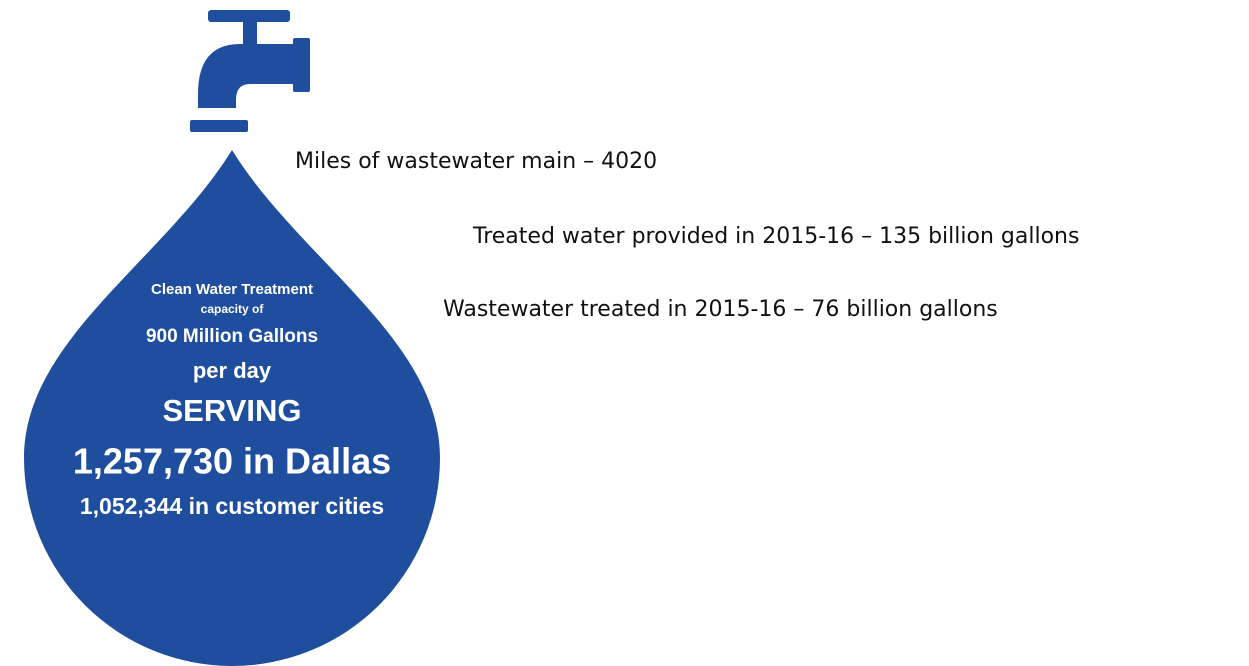 This screenshot has height=666, width=1249. Describe the element at coordinates (232, 506) in the screenshot. I see `drop-text: 1,052,344 in customer cities` at that location.